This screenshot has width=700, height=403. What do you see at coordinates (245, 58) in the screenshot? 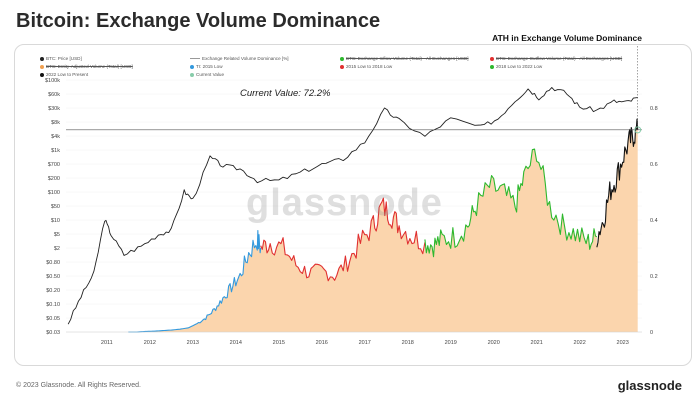
I see `legend-label: Exchange Related Volume Dominance [%]` at bounding box center [245, 58].